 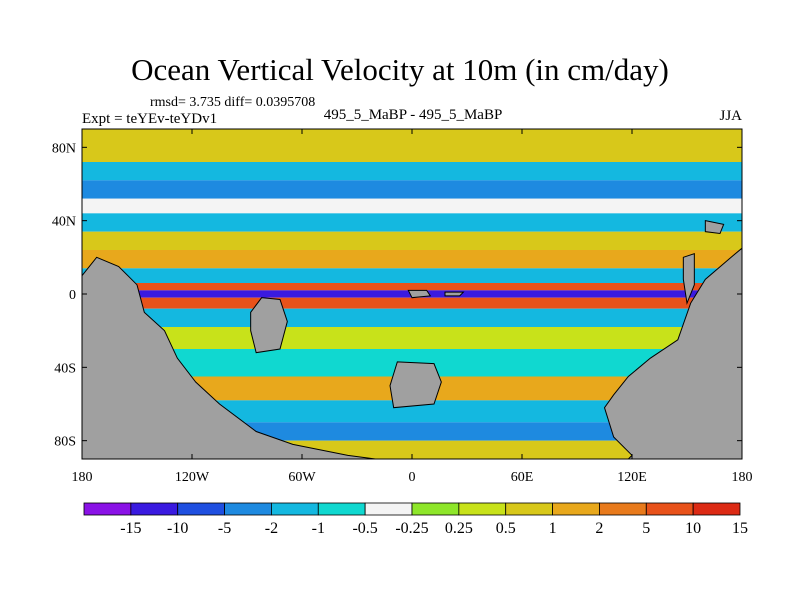 What do you see at coordinates (459, 528) in the screenshot?
I see `colorbar-label-7: 0.25` at bounding box center [459, 528].